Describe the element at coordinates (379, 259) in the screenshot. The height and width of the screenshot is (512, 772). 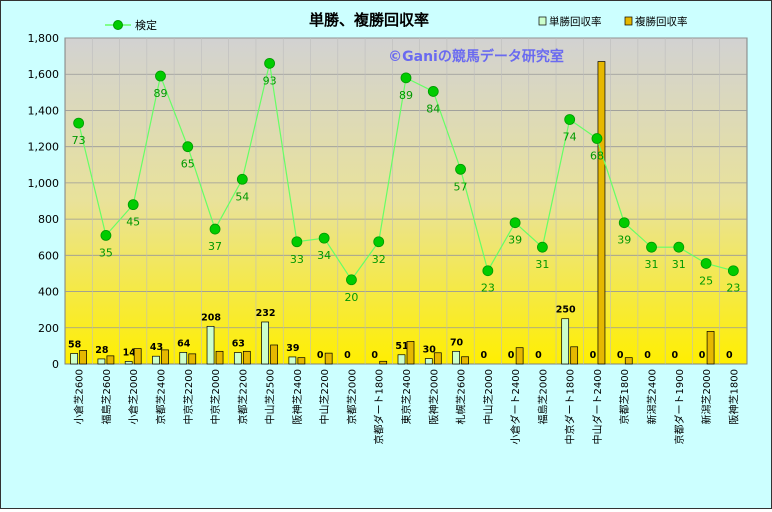
I see `kentei-label: 32` at that location.